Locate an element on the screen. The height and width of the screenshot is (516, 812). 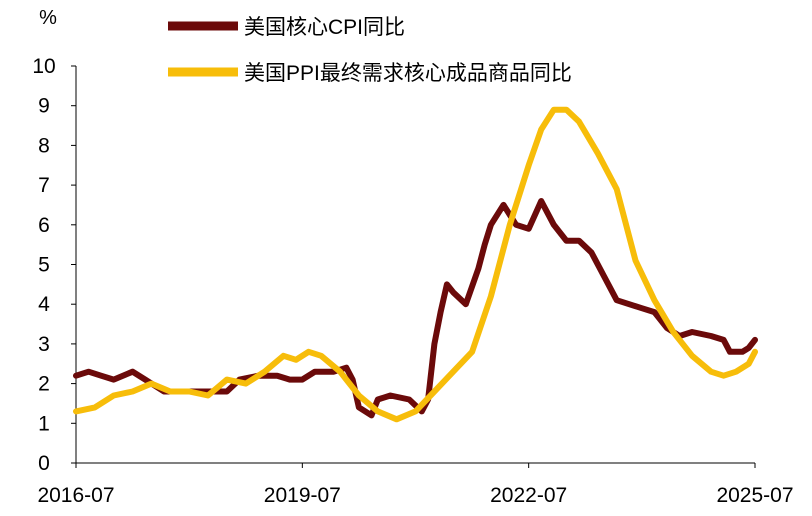
y-tick-label: 3 is located at coordinates (44, 344).